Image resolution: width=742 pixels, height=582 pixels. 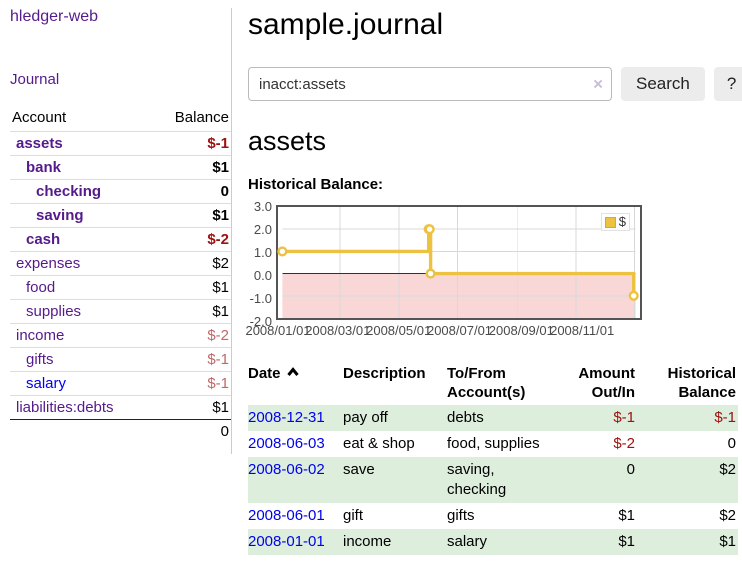 I want to click on transaction-balance: $1, so click(x=727, y=541).